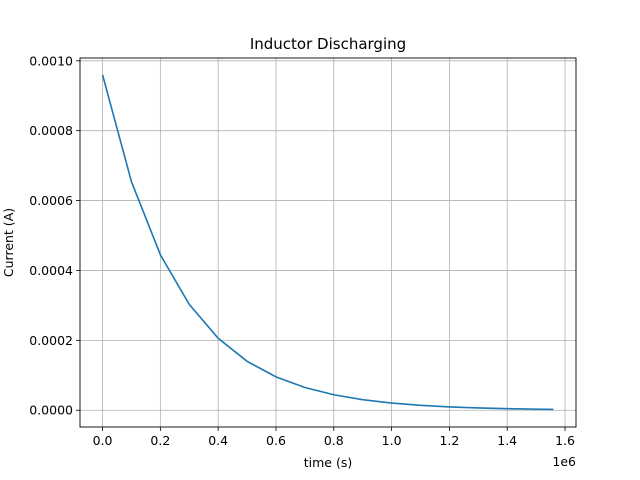 The image size is (640, 480). Describe the element at coordinates (160, 440) in the screenshot. I see `x-tick-label: 0.2` at that location.